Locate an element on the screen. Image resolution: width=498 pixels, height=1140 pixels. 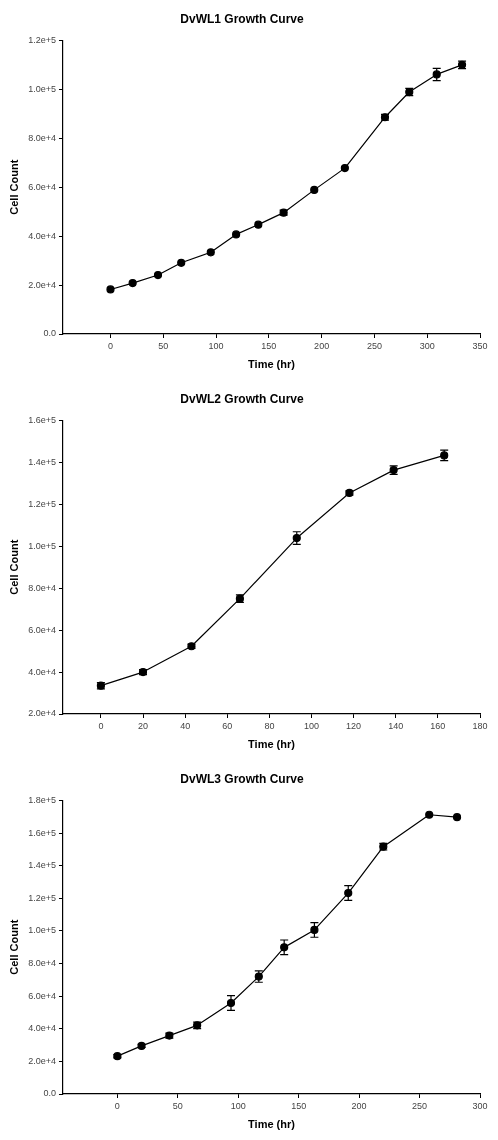
chart-title: DvWL1 Growth Curve is located at coordinates (242, 18).